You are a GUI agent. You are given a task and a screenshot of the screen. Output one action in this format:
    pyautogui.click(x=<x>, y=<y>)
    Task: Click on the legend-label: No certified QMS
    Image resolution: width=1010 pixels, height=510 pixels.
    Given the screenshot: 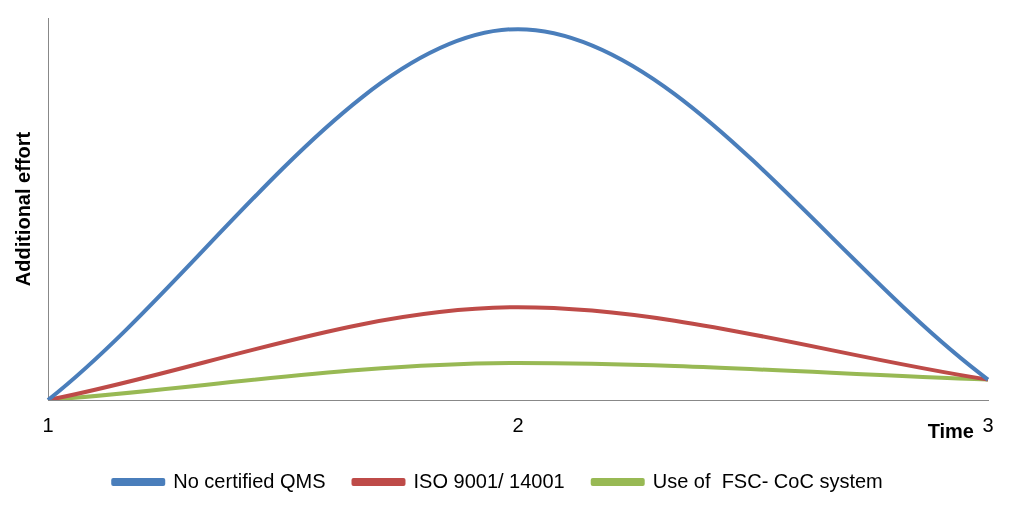 What is the action you would take?
    pyautogui.click(x=249, y=480)
    